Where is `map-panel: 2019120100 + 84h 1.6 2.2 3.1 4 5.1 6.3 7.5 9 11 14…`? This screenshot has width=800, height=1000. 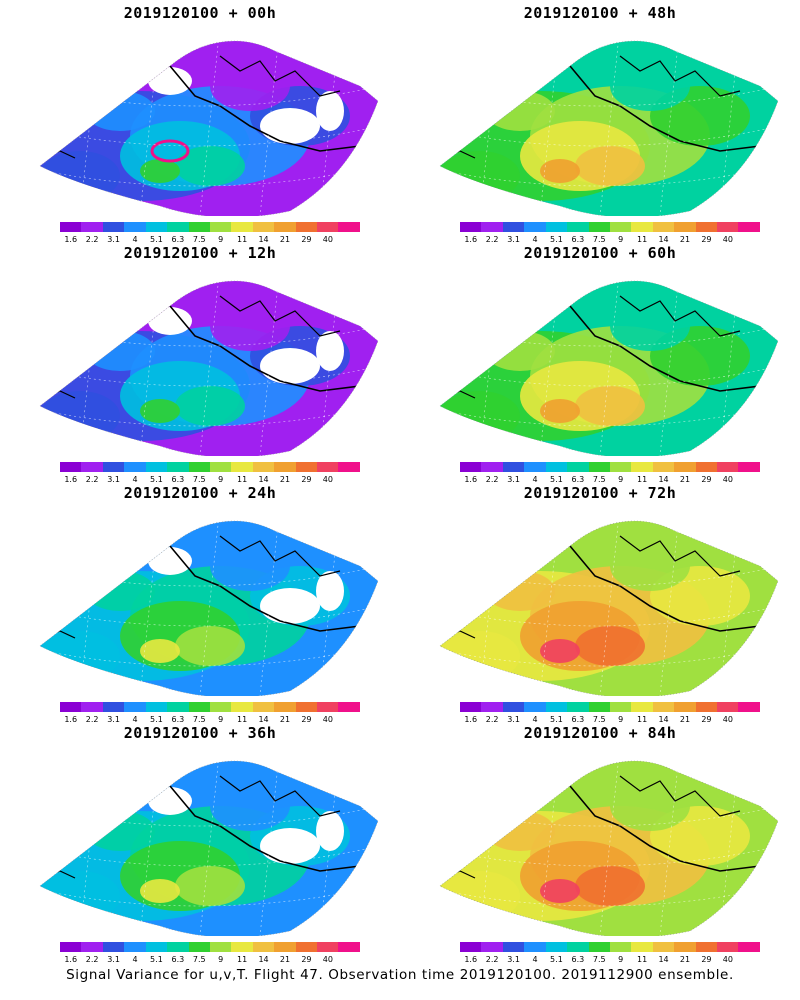
map-panel: 2019120100 + 84h 1.6 2.2 3.1 4 5.1 6.3 7.5 9 11 14… is located at coordinates (600, 842).